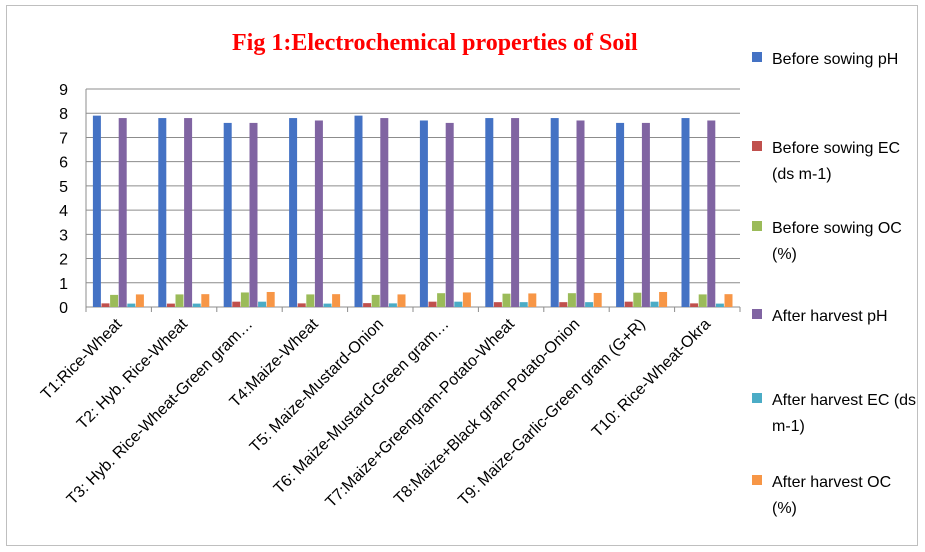  What do you see at coordinates (835, 59) in the screenshot?
I see `legend-label: Before sowing pH` at bounding box center [835, 59].